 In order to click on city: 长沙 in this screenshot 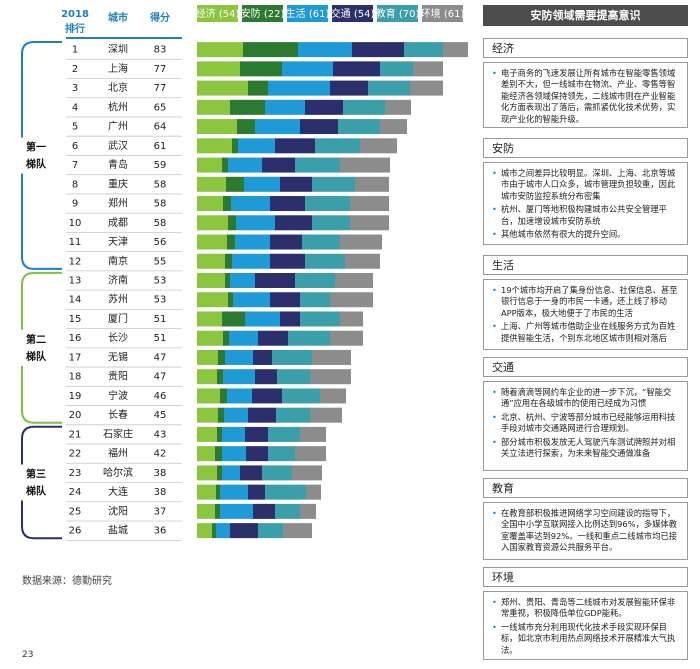, I will do `click(118, 338)`.